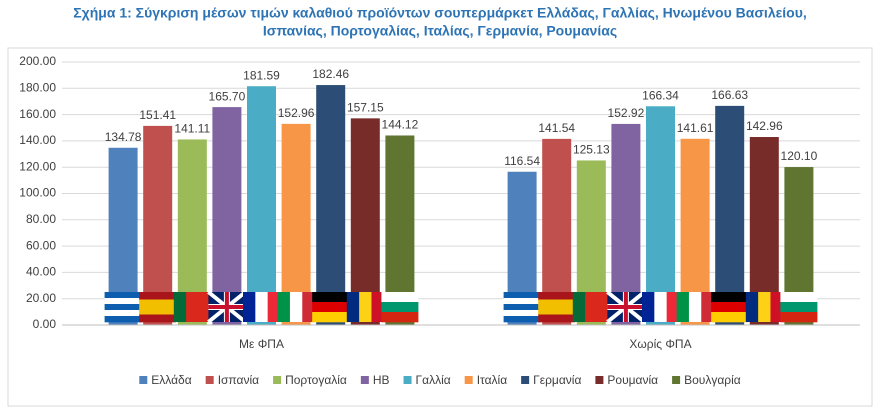  Describe the element at coordinates (238, 380) in the screenshot. I see `legend-label: Ισπανία` at that location.